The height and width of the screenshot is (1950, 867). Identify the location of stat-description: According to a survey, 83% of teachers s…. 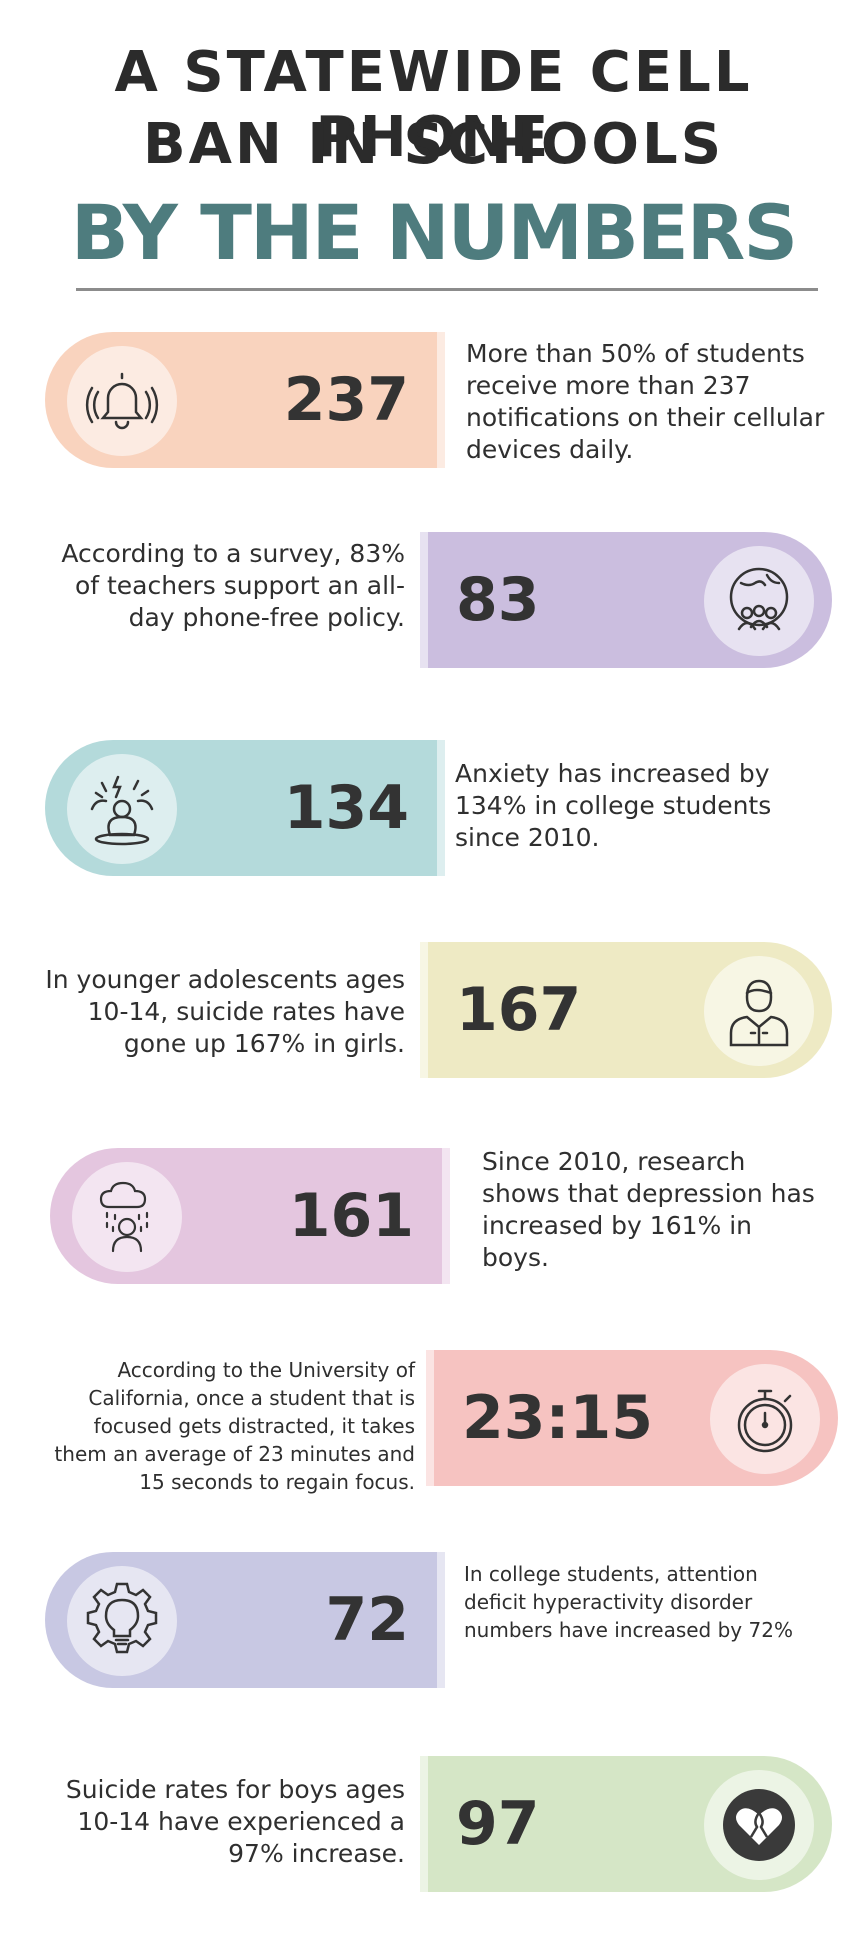
(233, 585).